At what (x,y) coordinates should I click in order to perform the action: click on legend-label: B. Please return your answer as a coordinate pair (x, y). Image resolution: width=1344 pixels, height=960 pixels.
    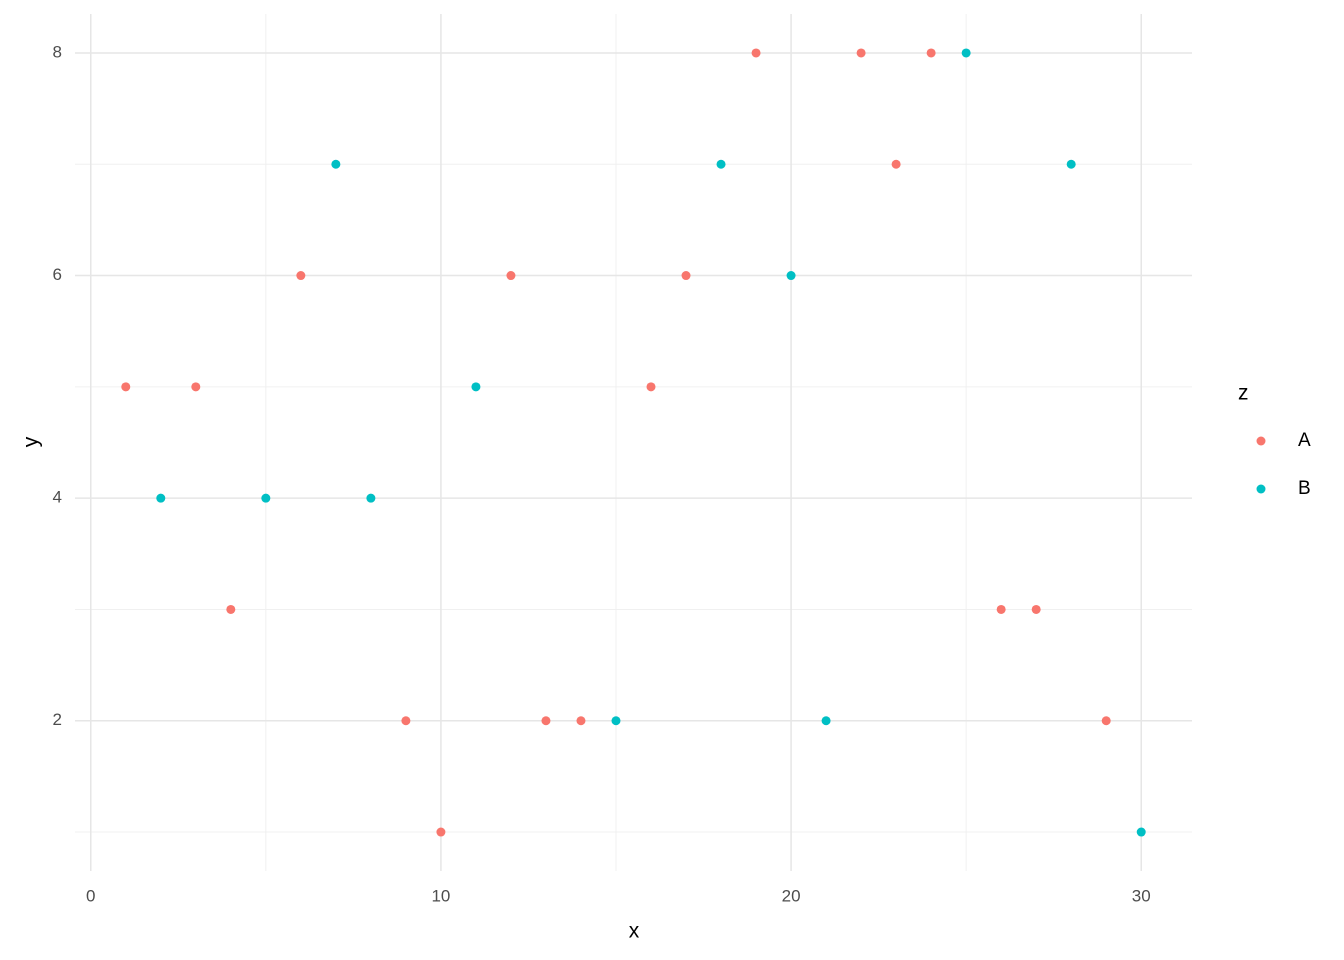
    Looking at the image, I should click on (1304, 488).